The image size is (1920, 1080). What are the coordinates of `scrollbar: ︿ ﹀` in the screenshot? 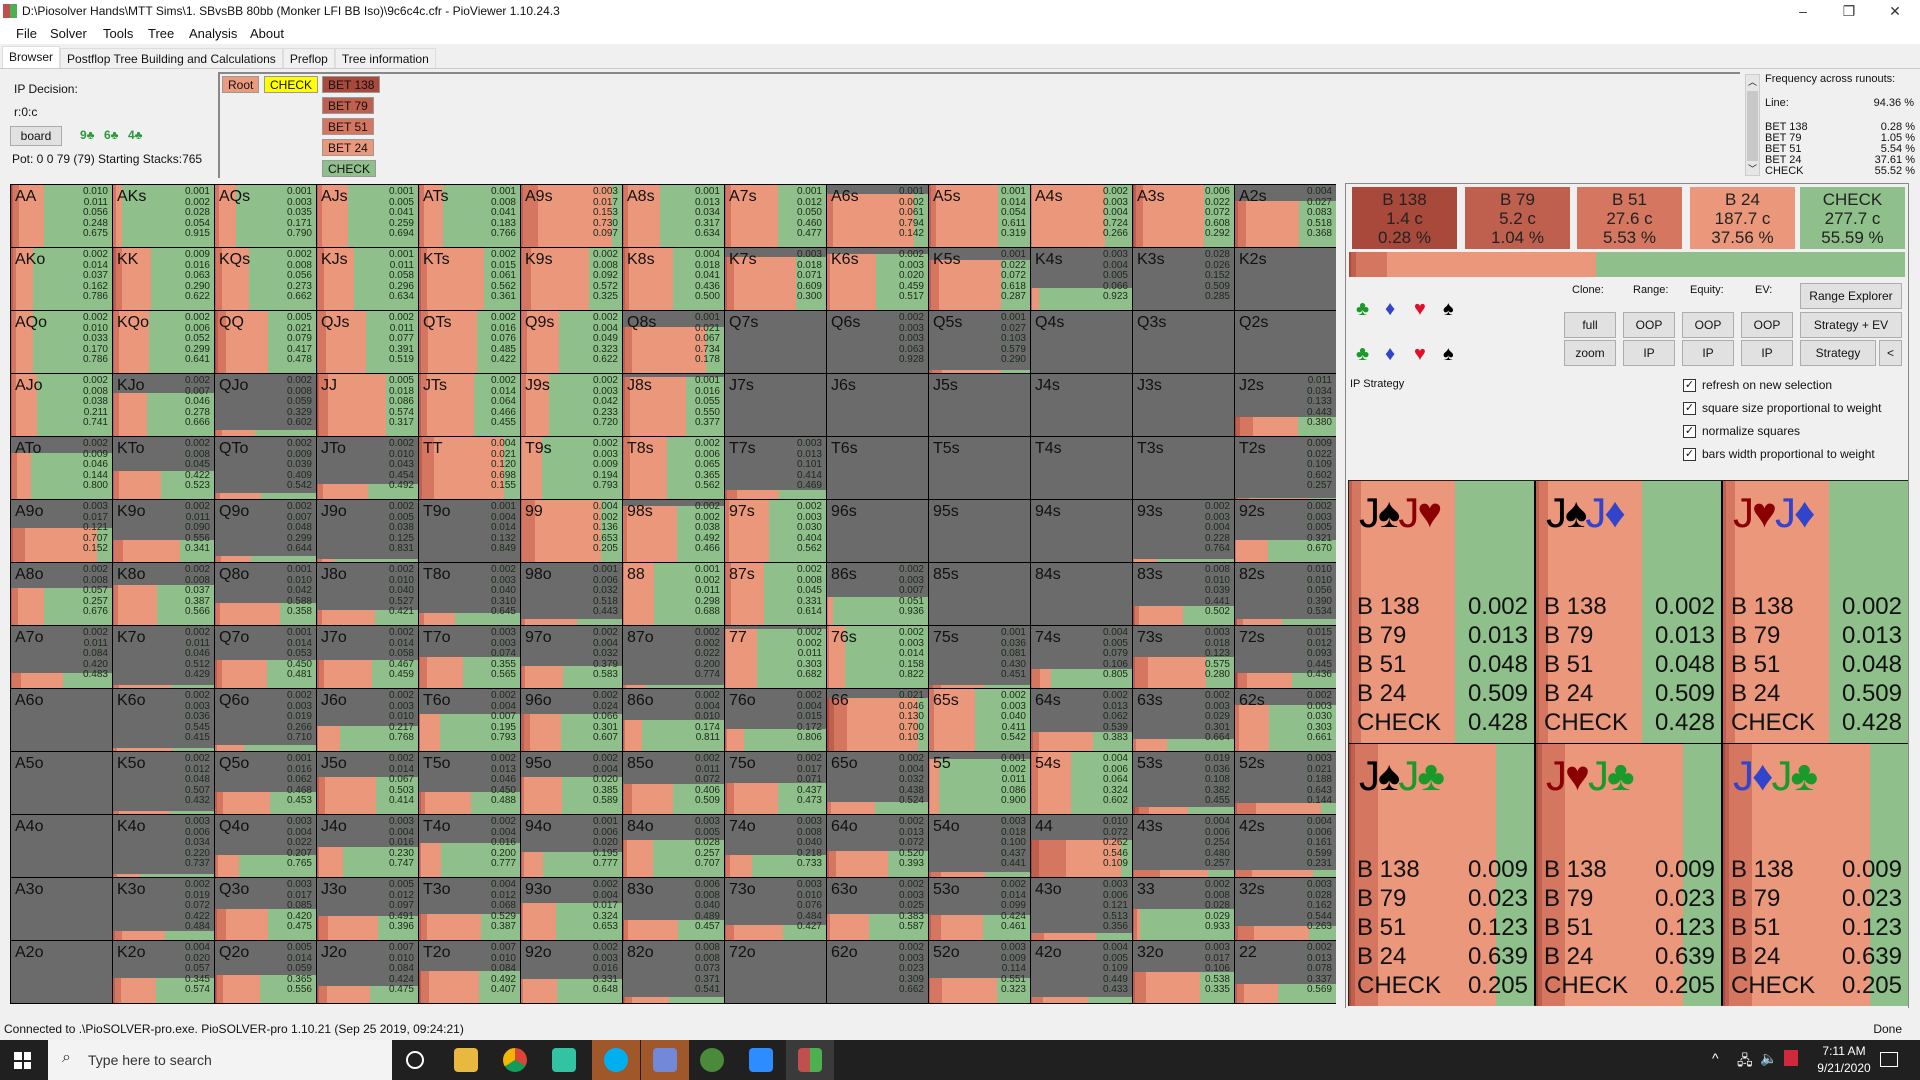 It's located at (1752, 125).